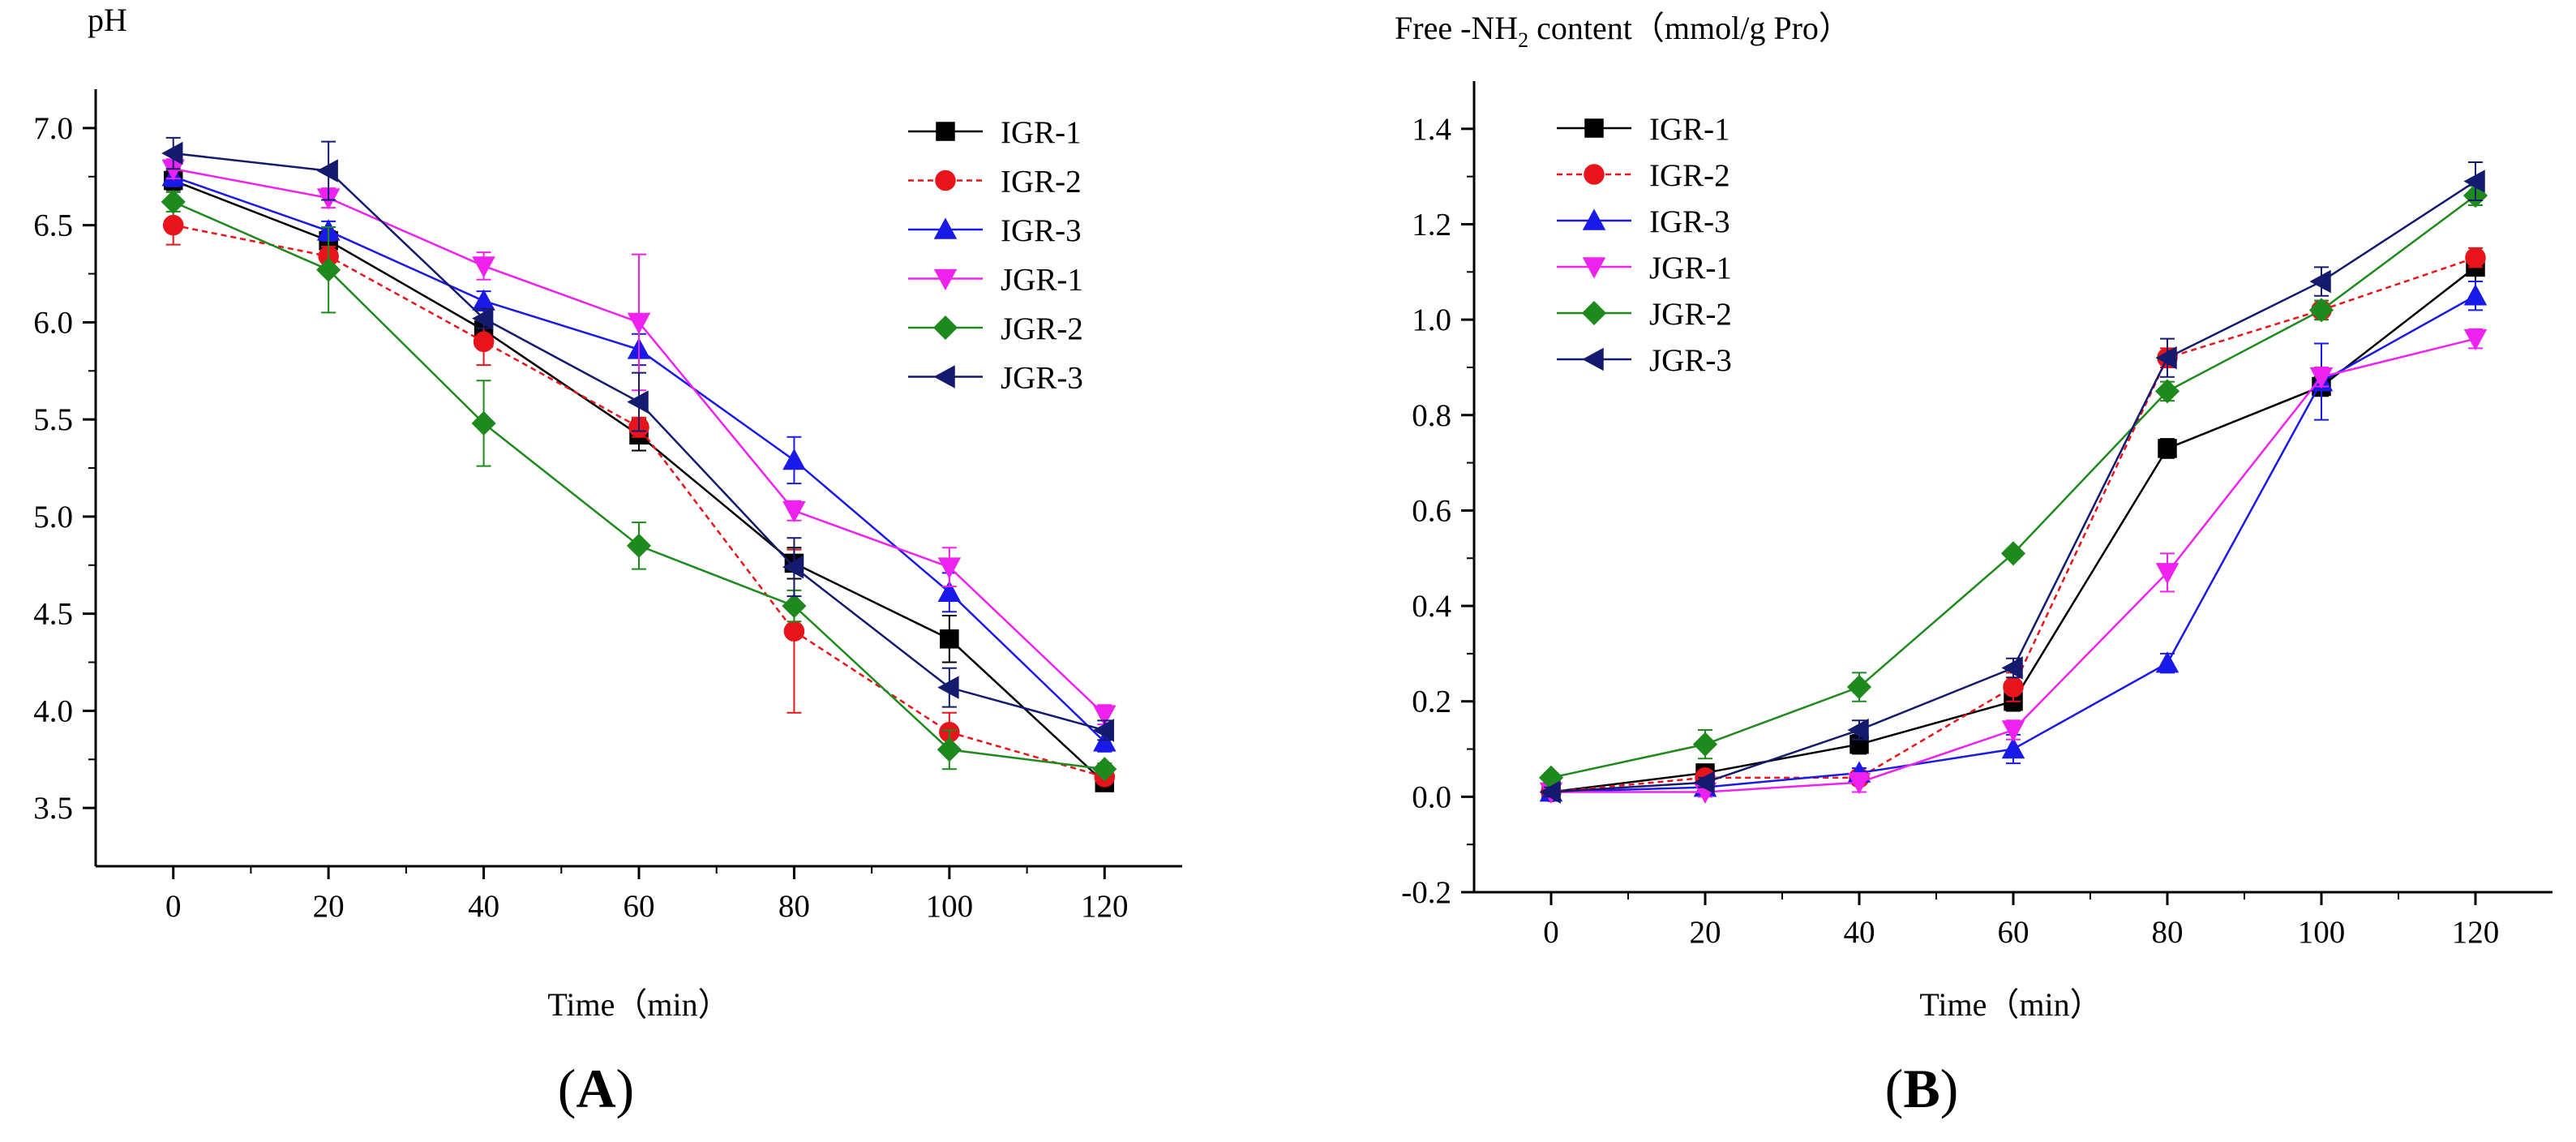 The width and height of the screenshot is (2576, 1142). What do you see at coordinates (1705, 932) in the screenshot?
I see `panel-b-x-tick-label-1: 20` at bounding box center [1705, 932].